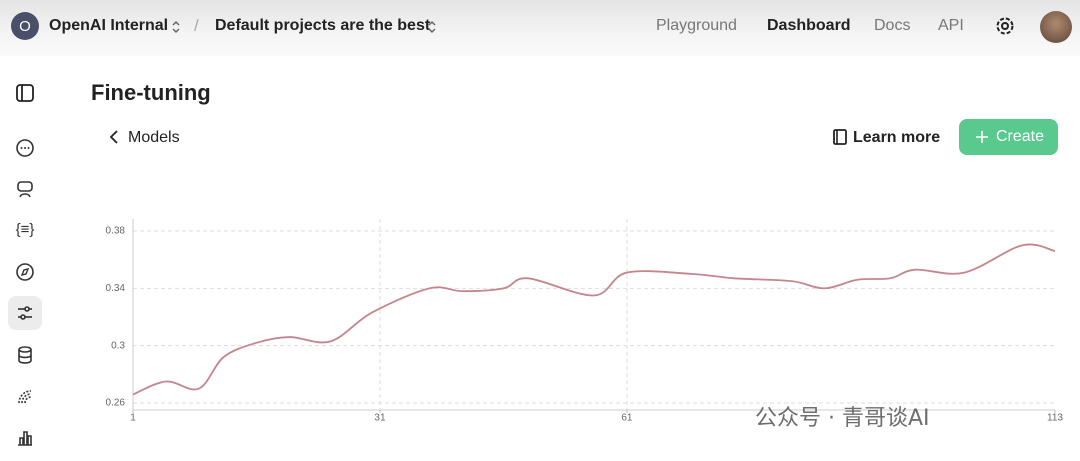 Image resolution: width=1080 pixels, height=461 pixels. Describe the element at coordinates (627, 418) in the screenshot. I see `x-tick-label: 61` at that location.